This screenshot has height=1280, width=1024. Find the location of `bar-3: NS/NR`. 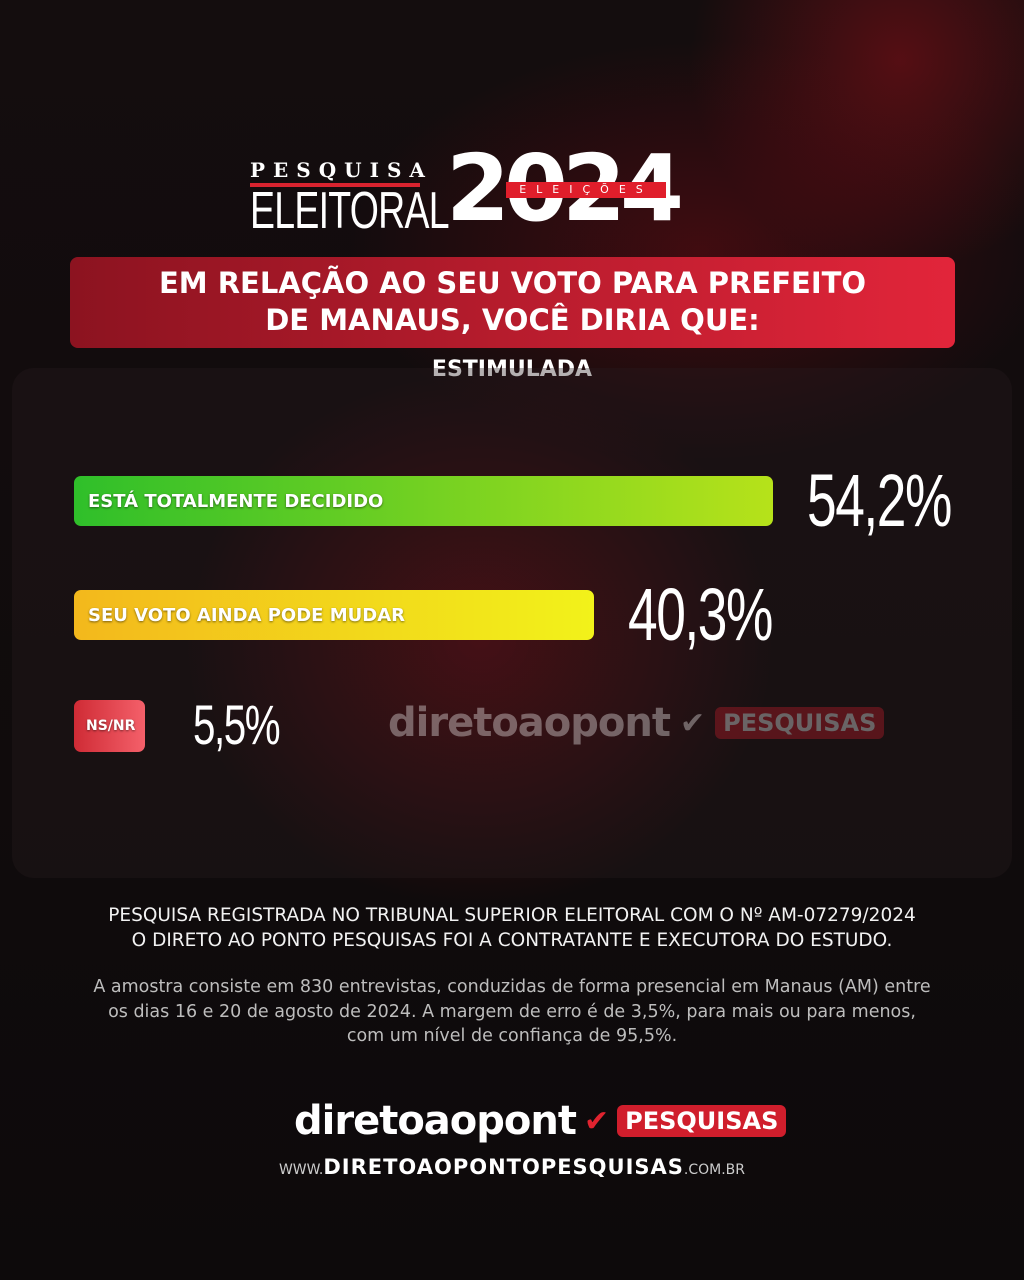

bar-3: NS/NR is located at coordinates (109, 726).